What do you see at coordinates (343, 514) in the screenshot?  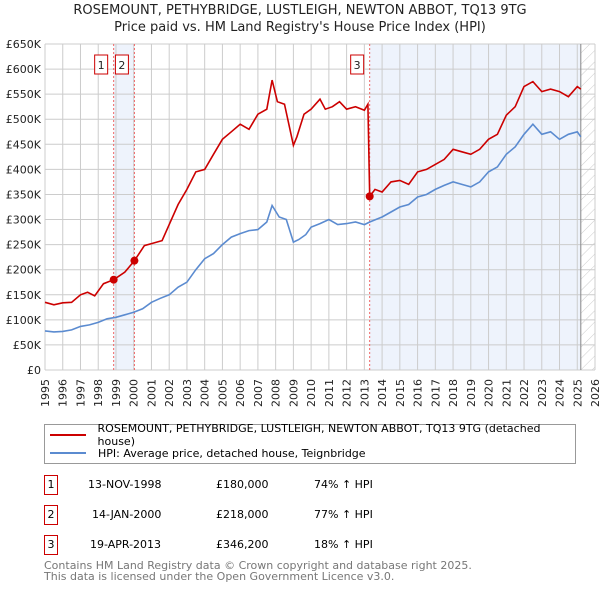 I see `transaction-hpi: 77% ↑ HPI` at bounding box center [343, 514].